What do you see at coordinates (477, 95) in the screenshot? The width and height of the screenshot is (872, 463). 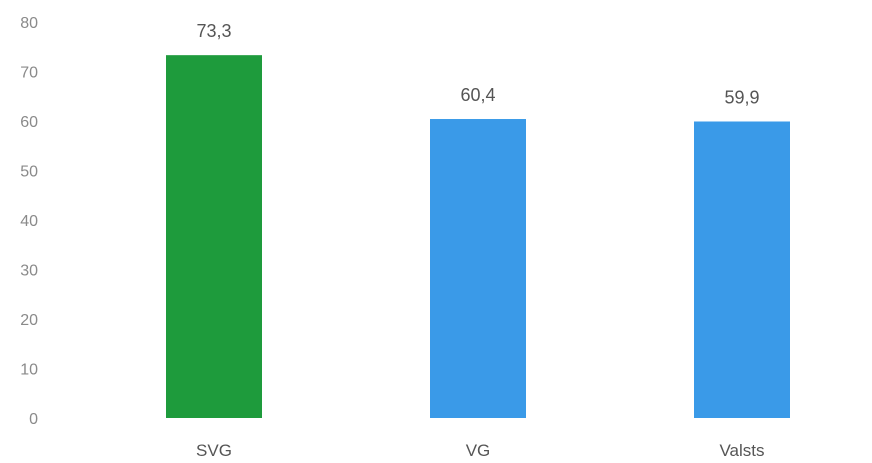 I see `data-label-vg: 60,4` at bounding box center [477, 95].